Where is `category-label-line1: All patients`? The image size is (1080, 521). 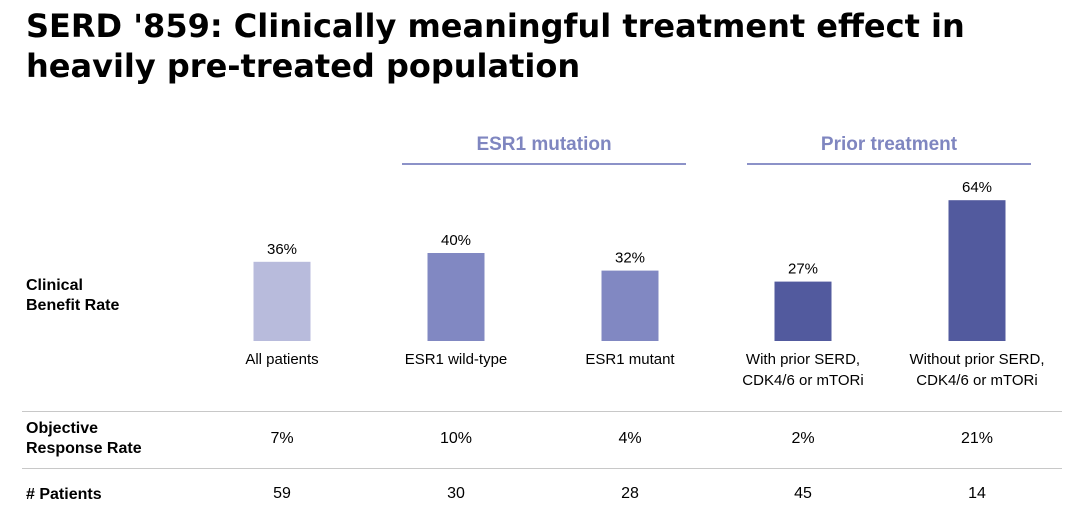
category-label-line1: All patients is located at coordinates (282, 359).